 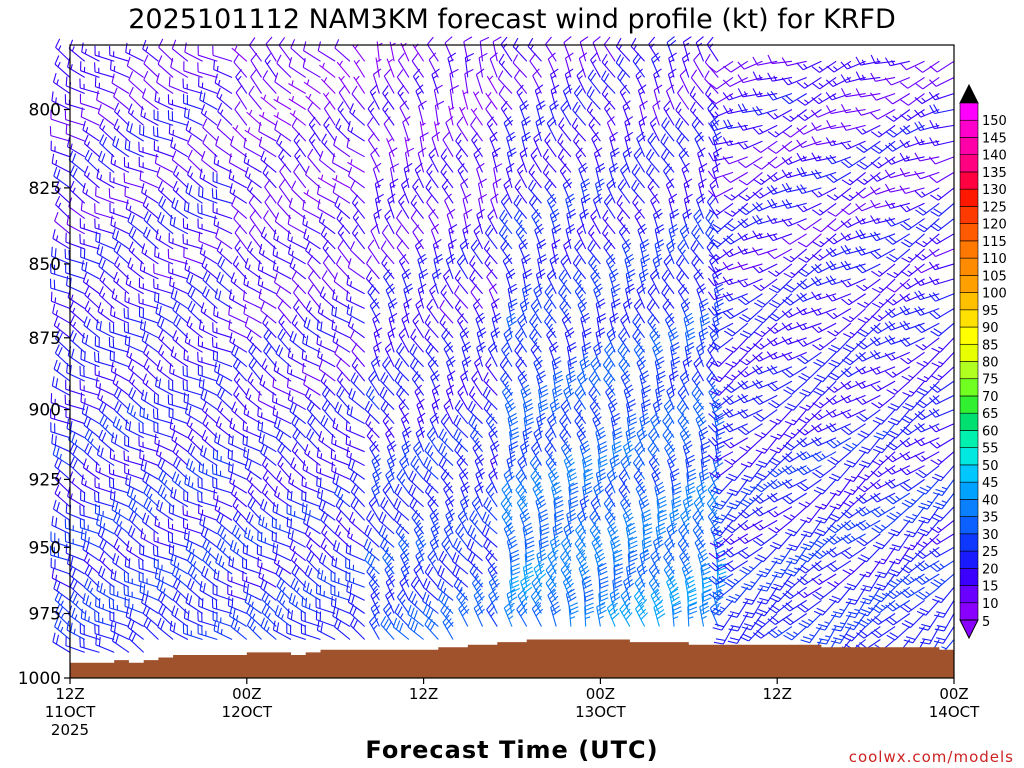 What do you see at coordinates (994, 242) in the screenshot?
I see `colorbar-label: 115` at bounding box center [994, 242].